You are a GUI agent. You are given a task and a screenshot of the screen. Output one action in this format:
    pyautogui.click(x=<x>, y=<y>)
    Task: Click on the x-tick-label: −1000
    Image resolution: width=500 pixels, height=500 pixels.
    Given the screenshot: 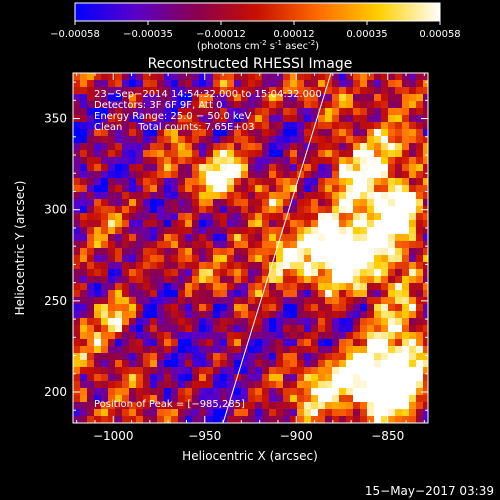 What is the action you would take?
    pyautogui.click(x=113, y=436)
    